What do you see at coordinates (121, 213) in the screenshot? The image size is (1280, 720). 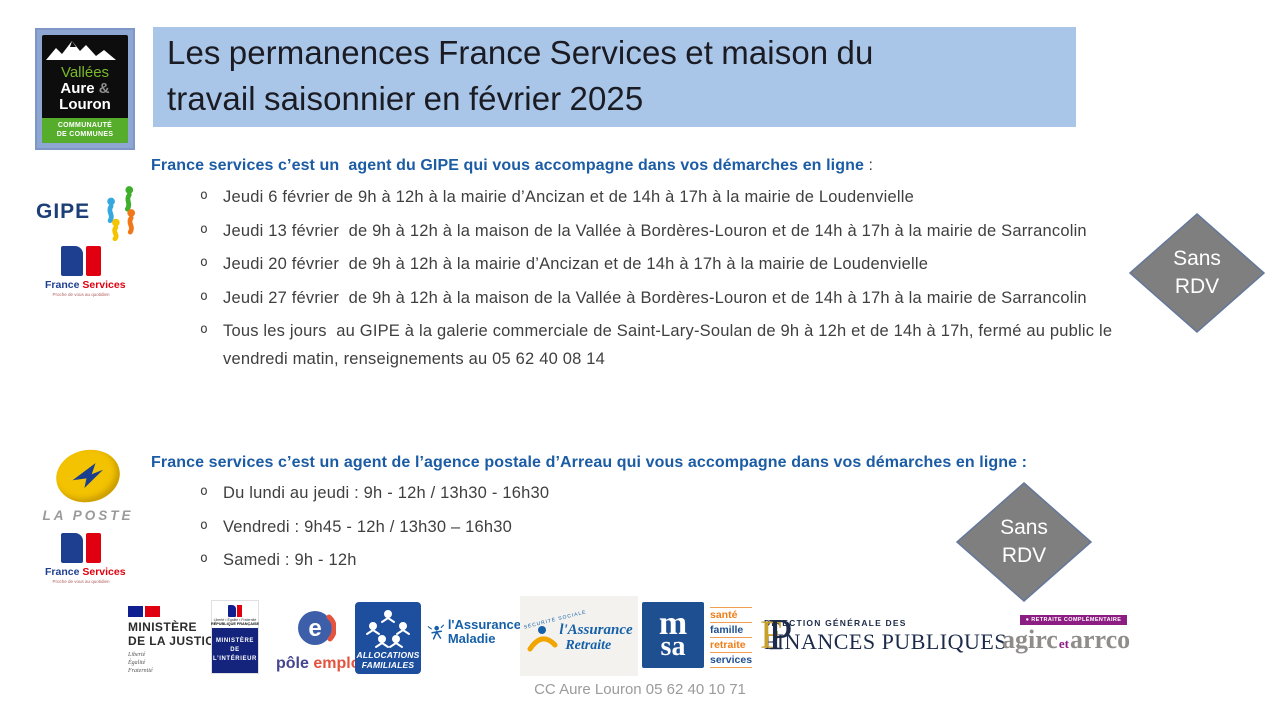 I see `gipe-figures-icon` at bounding box center [121, 213].